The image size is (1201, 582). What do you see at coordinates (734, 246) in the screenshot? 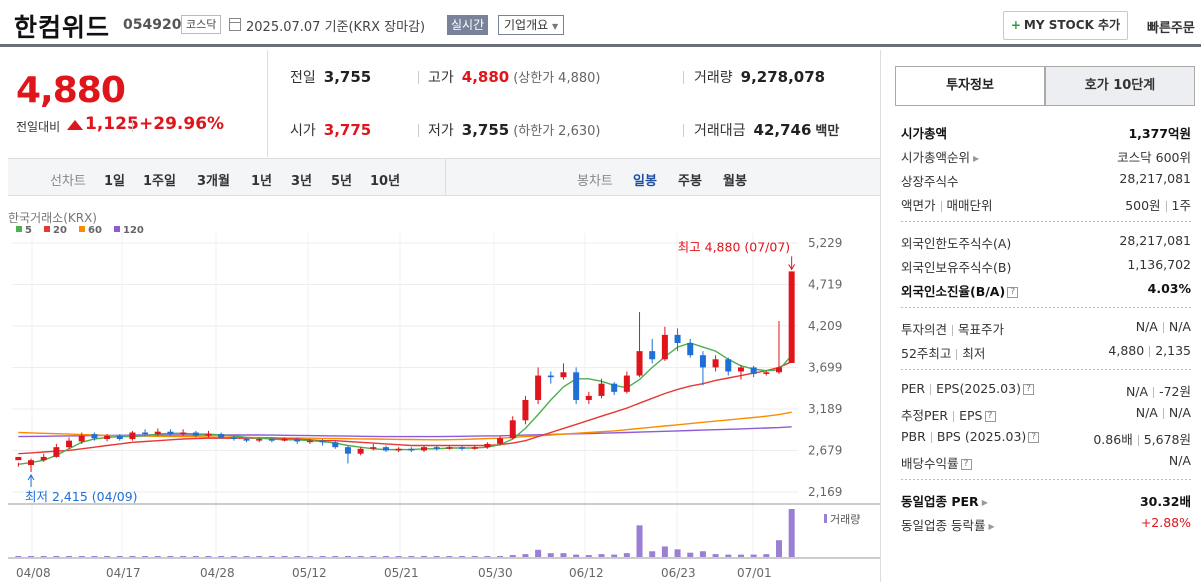
I see `max-price-note: 최고 4,880 (07/07)` at bounding box center [734, 246].